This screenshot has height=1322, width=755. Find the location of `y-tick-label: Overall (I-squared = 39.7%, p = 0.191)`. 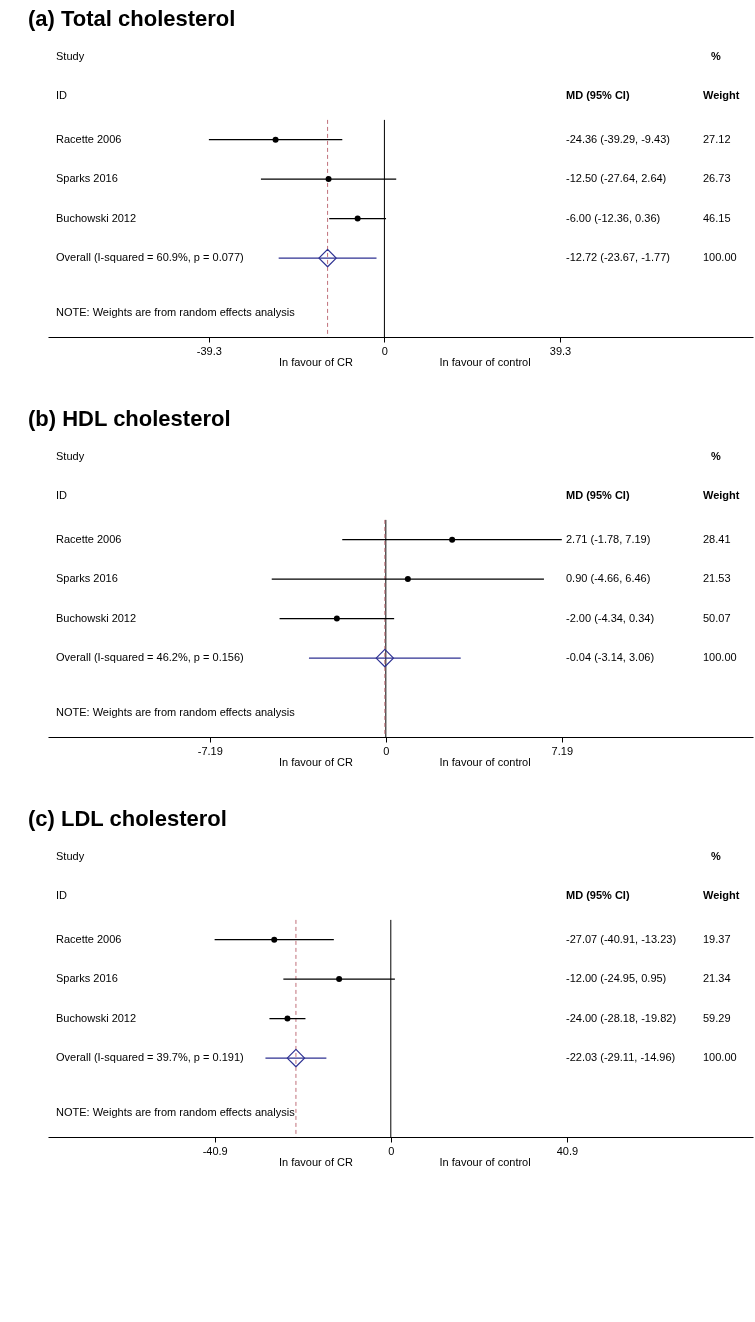

y-tick-label: Overall (I-squared = 39.7%, p = 0.191) is located at coordinates (150, 1057).